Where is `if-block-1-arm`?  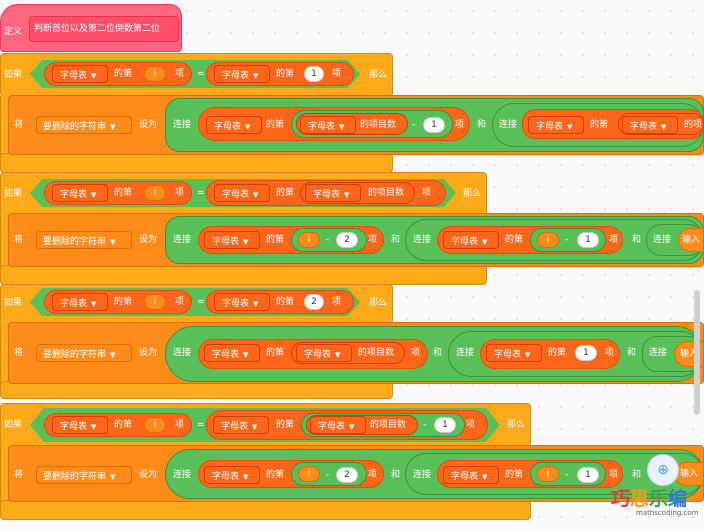 if-block-1-arm is located at coordinates (4, 126).